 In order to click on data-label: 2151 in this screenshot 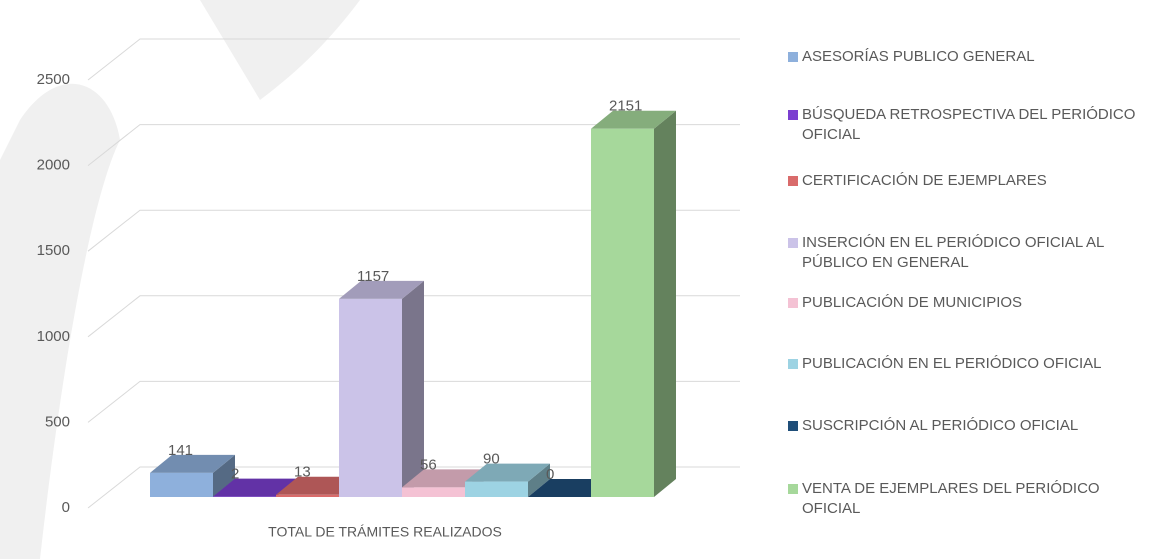, I will do `click(625, 106)`.